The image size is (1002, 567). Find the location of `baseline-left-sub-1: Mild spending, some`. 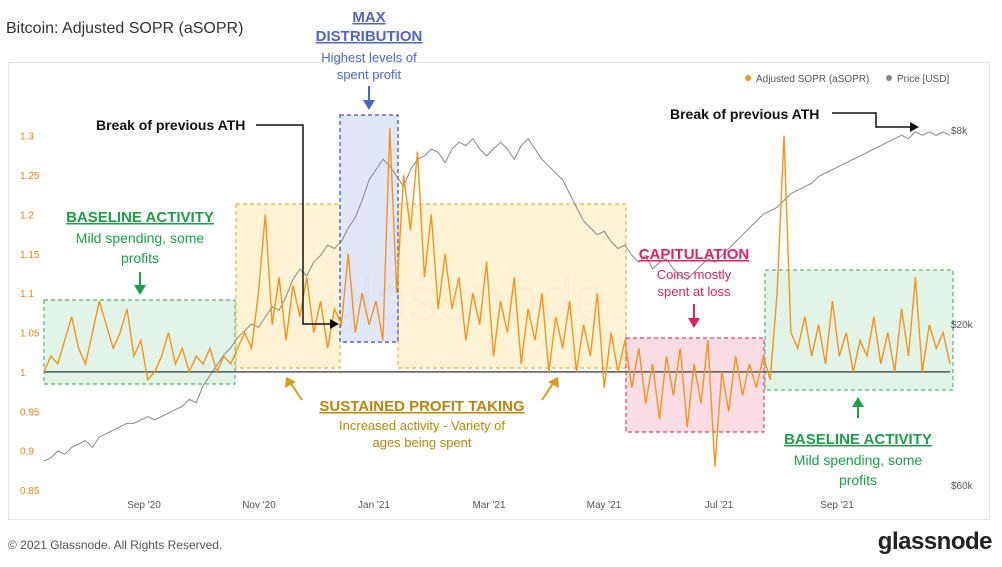

baseline-left-sub-1: Mild spending, some is located at coordinates (140, 238).